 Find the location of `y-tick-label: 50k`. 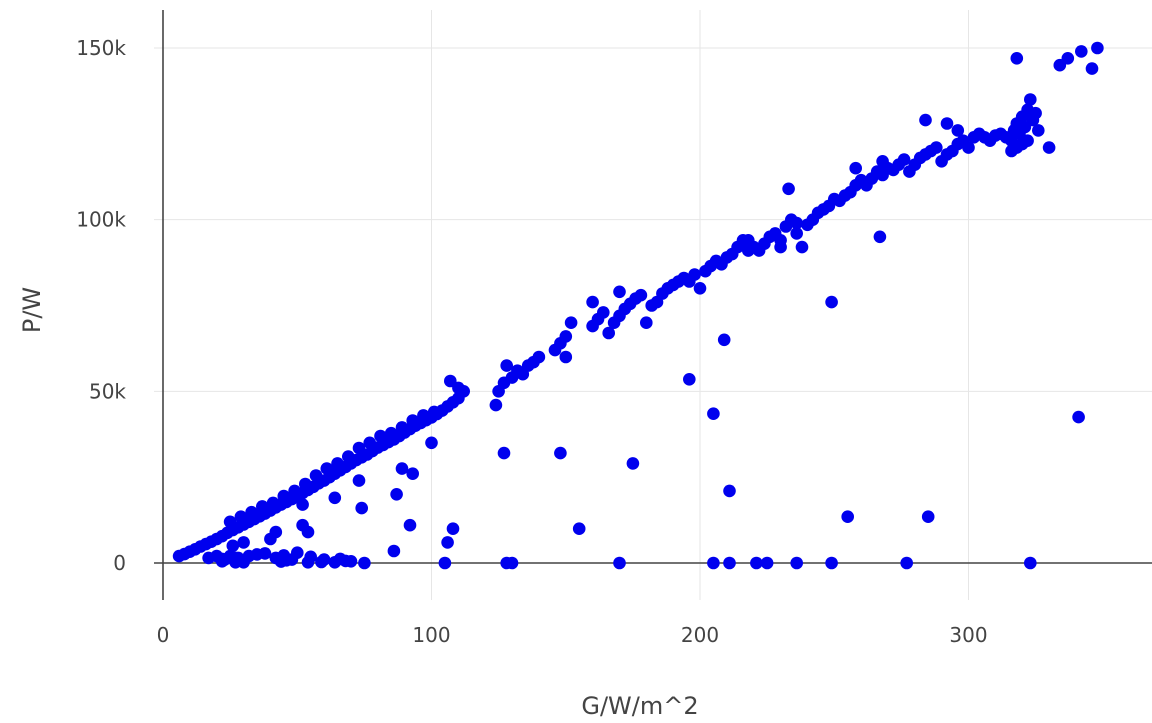

y-tick-label: 50k is located at coordinates (107, 391).